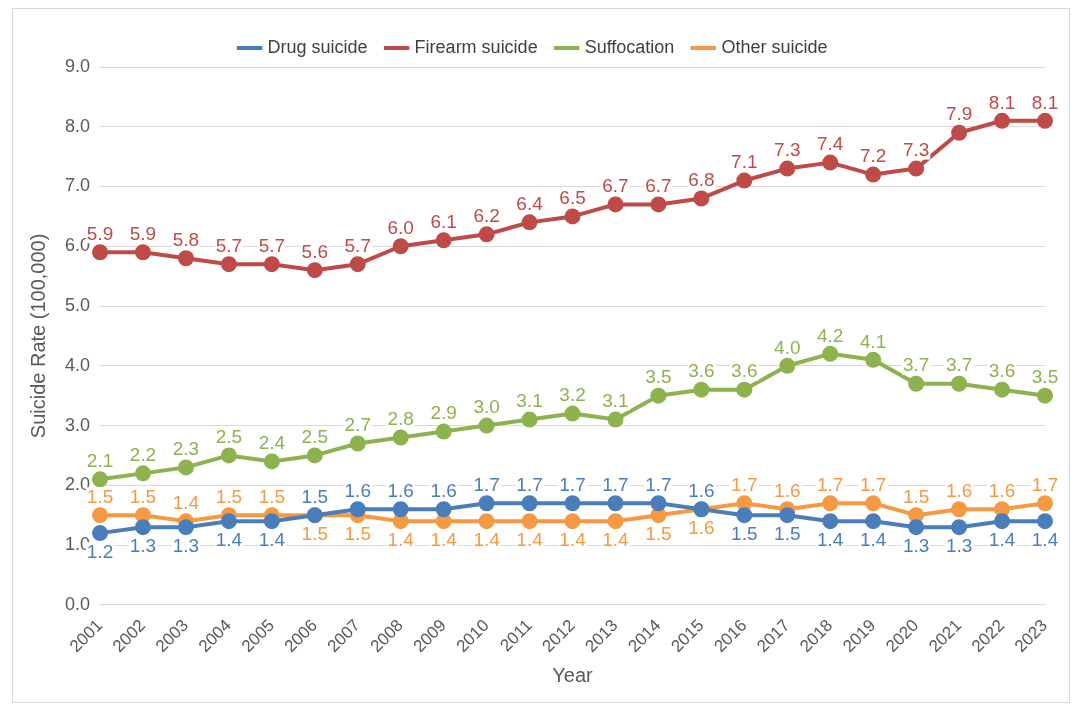  Describe the element at coordinates (77, 305) in the screenshot. I see `y-tick-label: 5.0` at that location.